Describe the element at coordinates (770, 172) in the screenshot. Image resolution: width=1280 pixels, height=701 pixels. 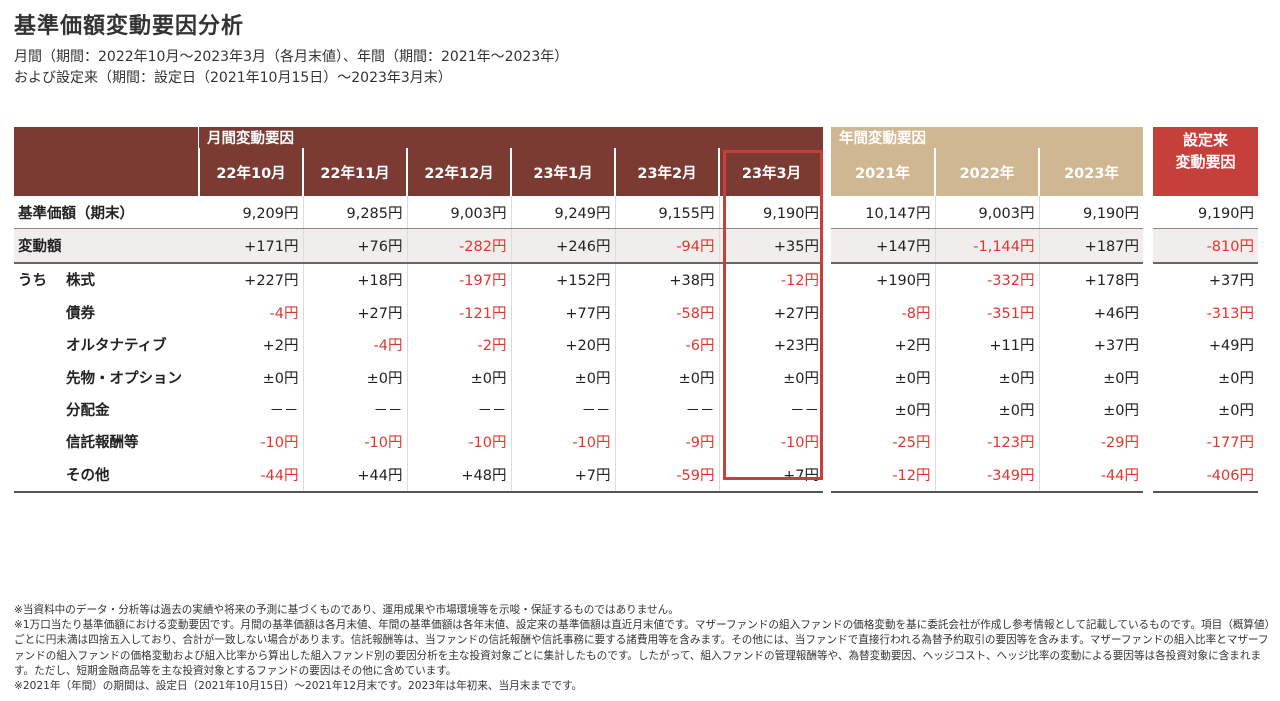
I see `column-header-23-3: 23年3月` at that location.